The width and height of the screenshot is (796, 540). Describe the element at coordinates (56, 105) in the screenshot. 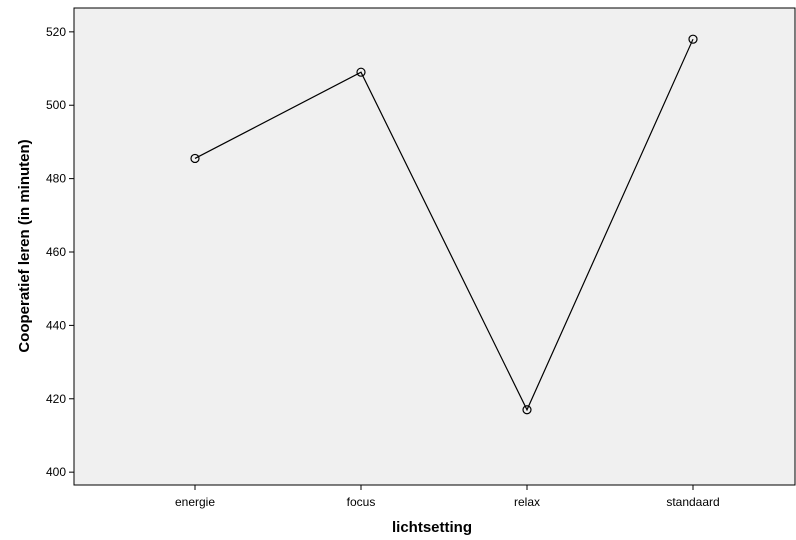

I see `y-tick-label: 500` at that location.